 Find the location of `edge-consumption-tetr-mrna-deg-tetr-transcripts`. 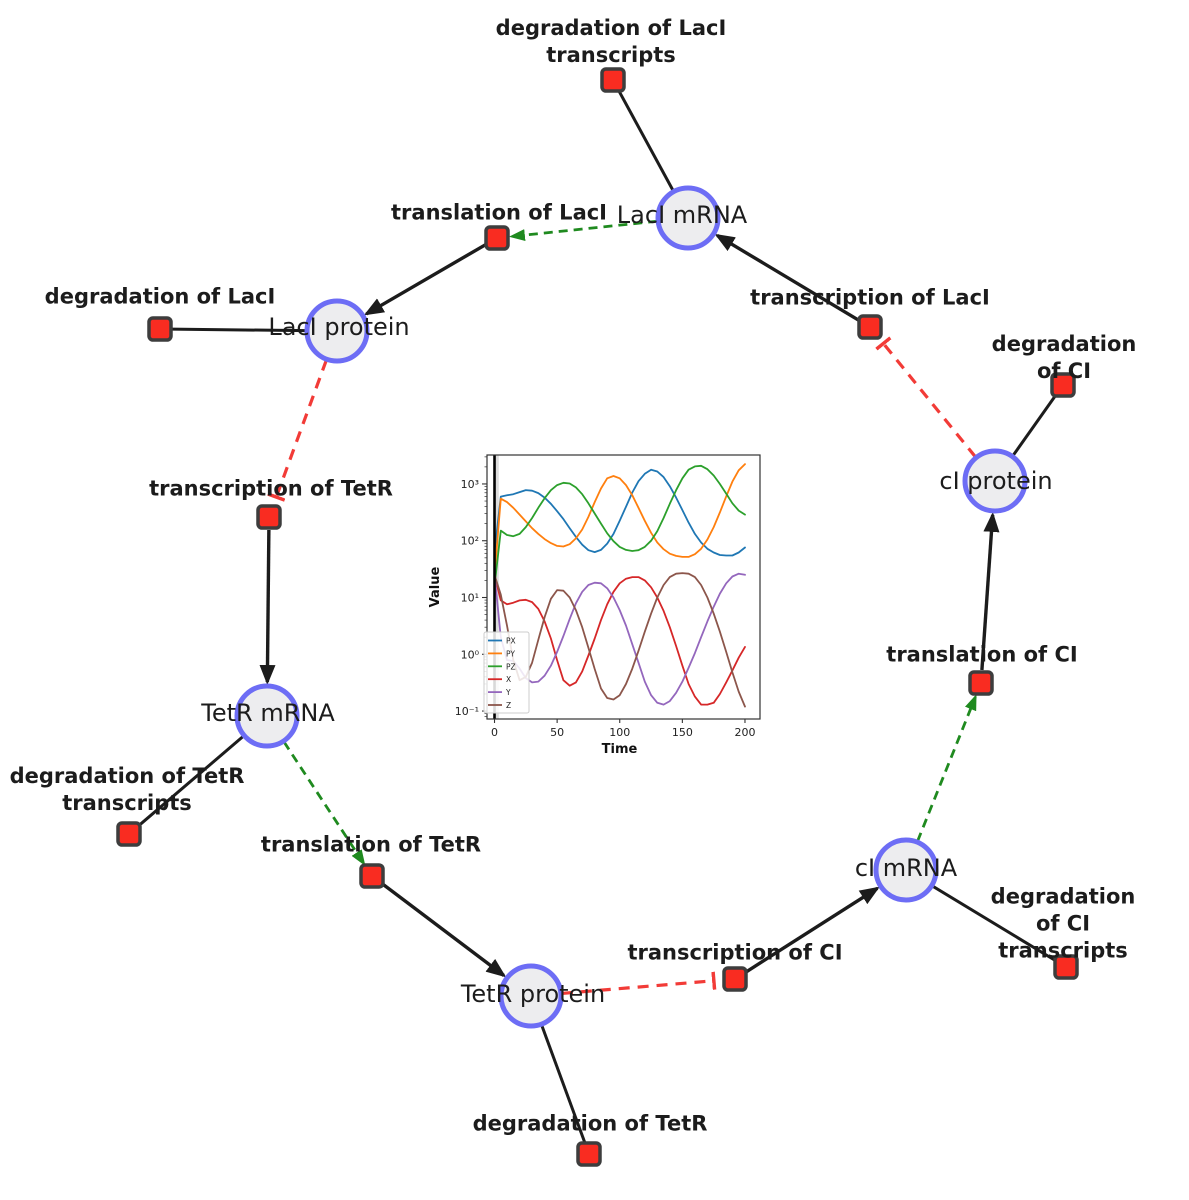

edge-consumption-tetr-mrna-deg-tetr-transcripts is located at coordinates (191, 781).